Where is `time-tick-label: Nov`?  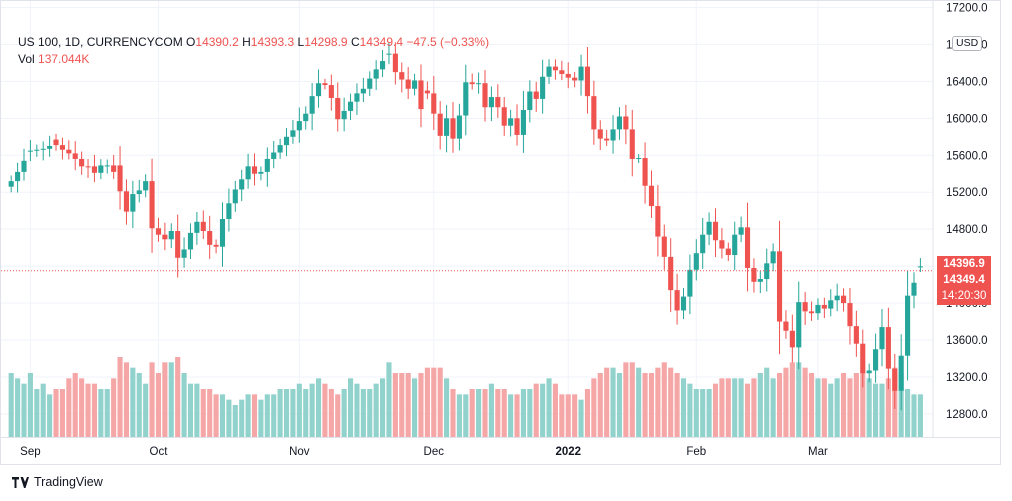 time-tick-label: Nov is located at coordinates (299, 452).